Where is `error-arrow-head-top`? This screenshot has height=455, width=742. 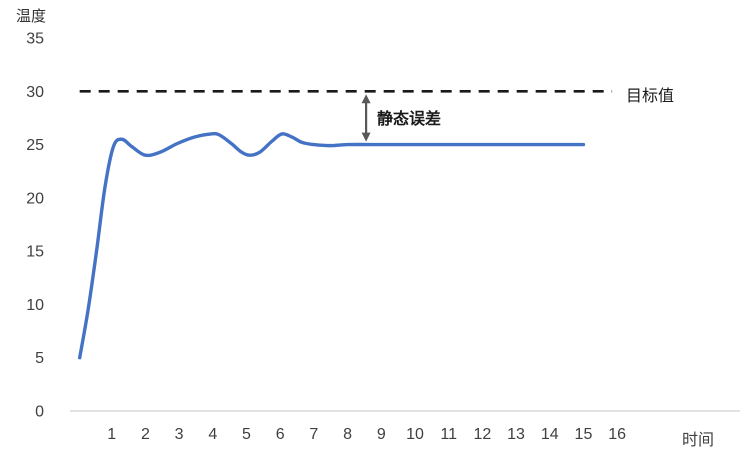 error-arrow-head-top is located at coordinates (366, 99).